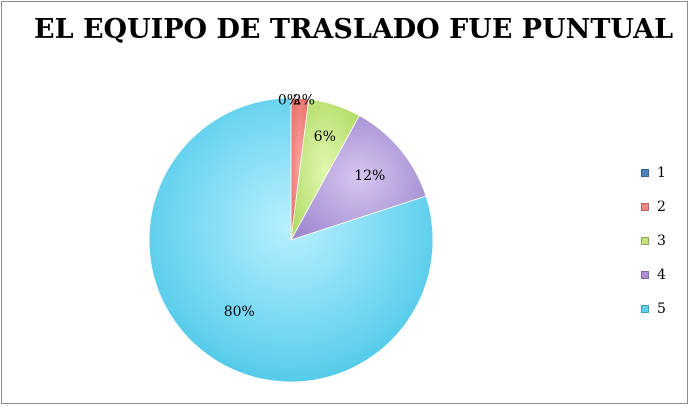 This screenshot has width=691, height=407. Describe the element at coordinates (239, 312) in the screenshot. I see `data-label-5: 80%` at that location.